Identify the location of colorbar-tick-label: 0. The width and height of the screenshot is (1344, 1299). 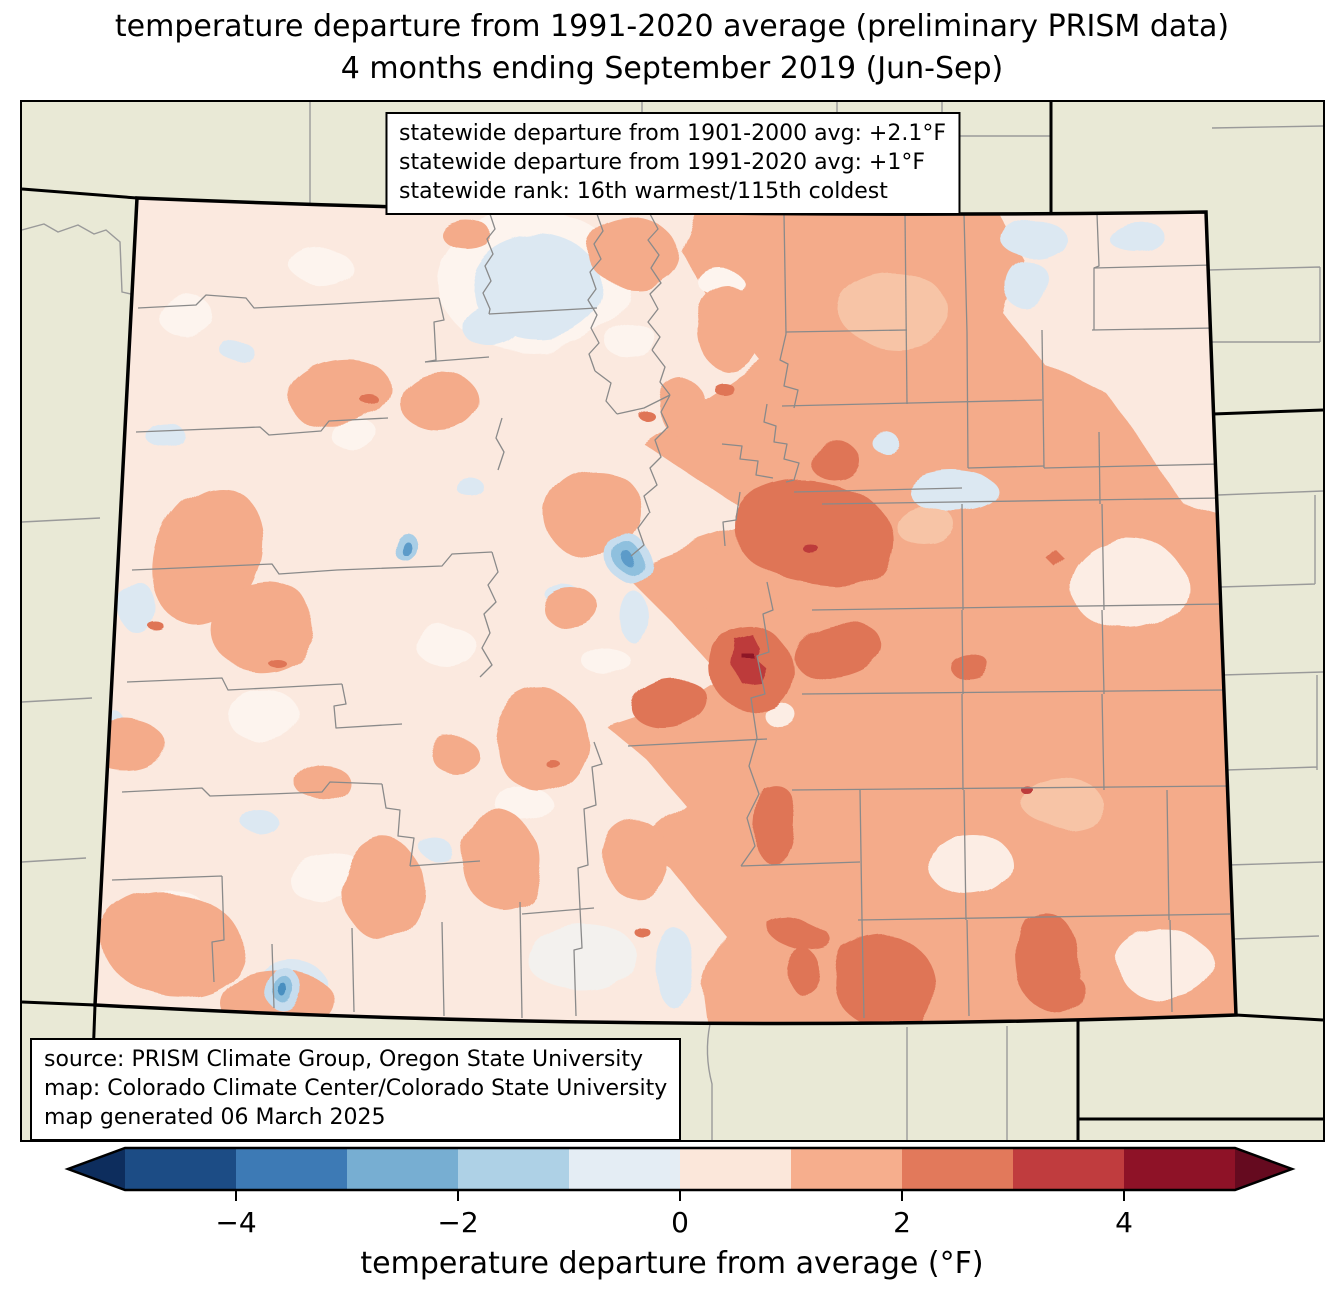
(680, 1222).